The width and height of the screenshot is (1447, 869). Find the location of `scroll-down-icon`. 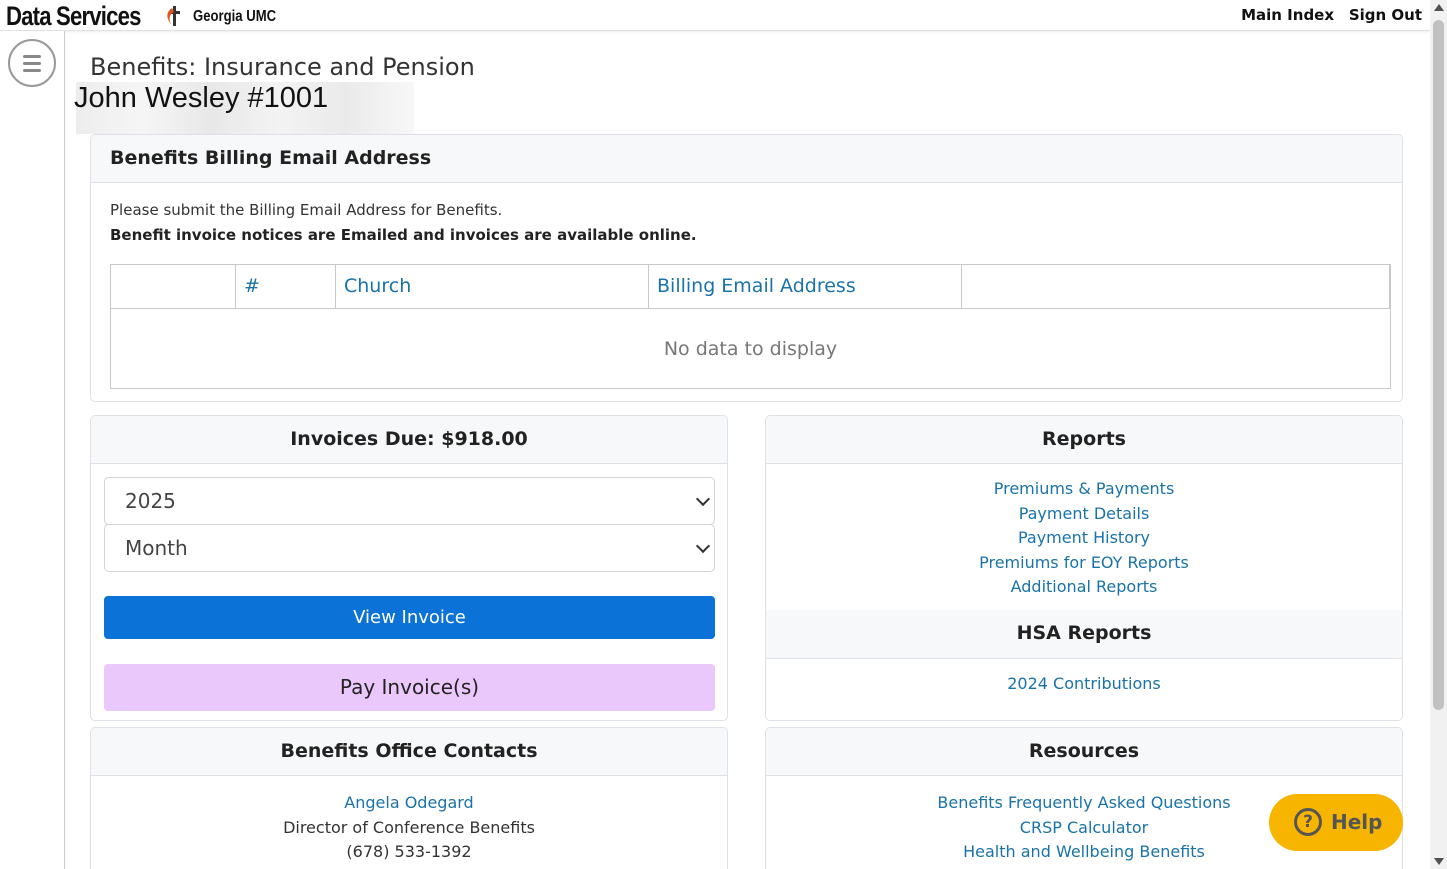

scroll-down-icon is located at coordinates (1439, 861).